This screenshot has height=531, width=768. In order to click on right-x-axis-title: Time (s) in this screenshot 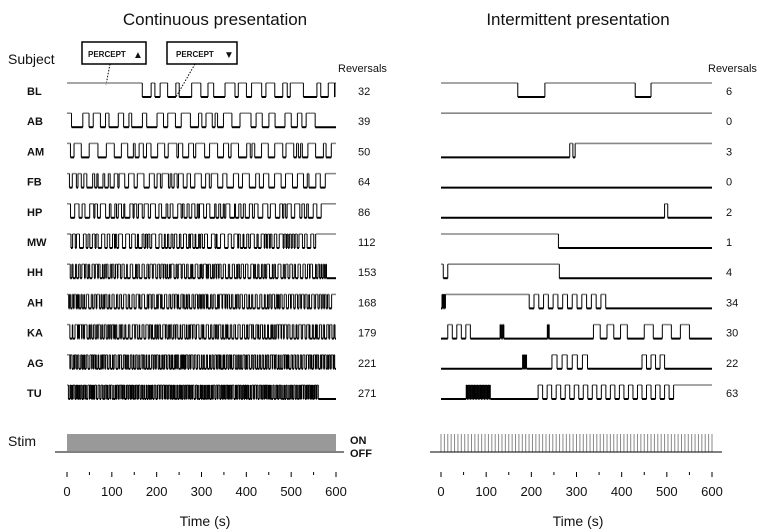, I will do `click(578, 521)`.